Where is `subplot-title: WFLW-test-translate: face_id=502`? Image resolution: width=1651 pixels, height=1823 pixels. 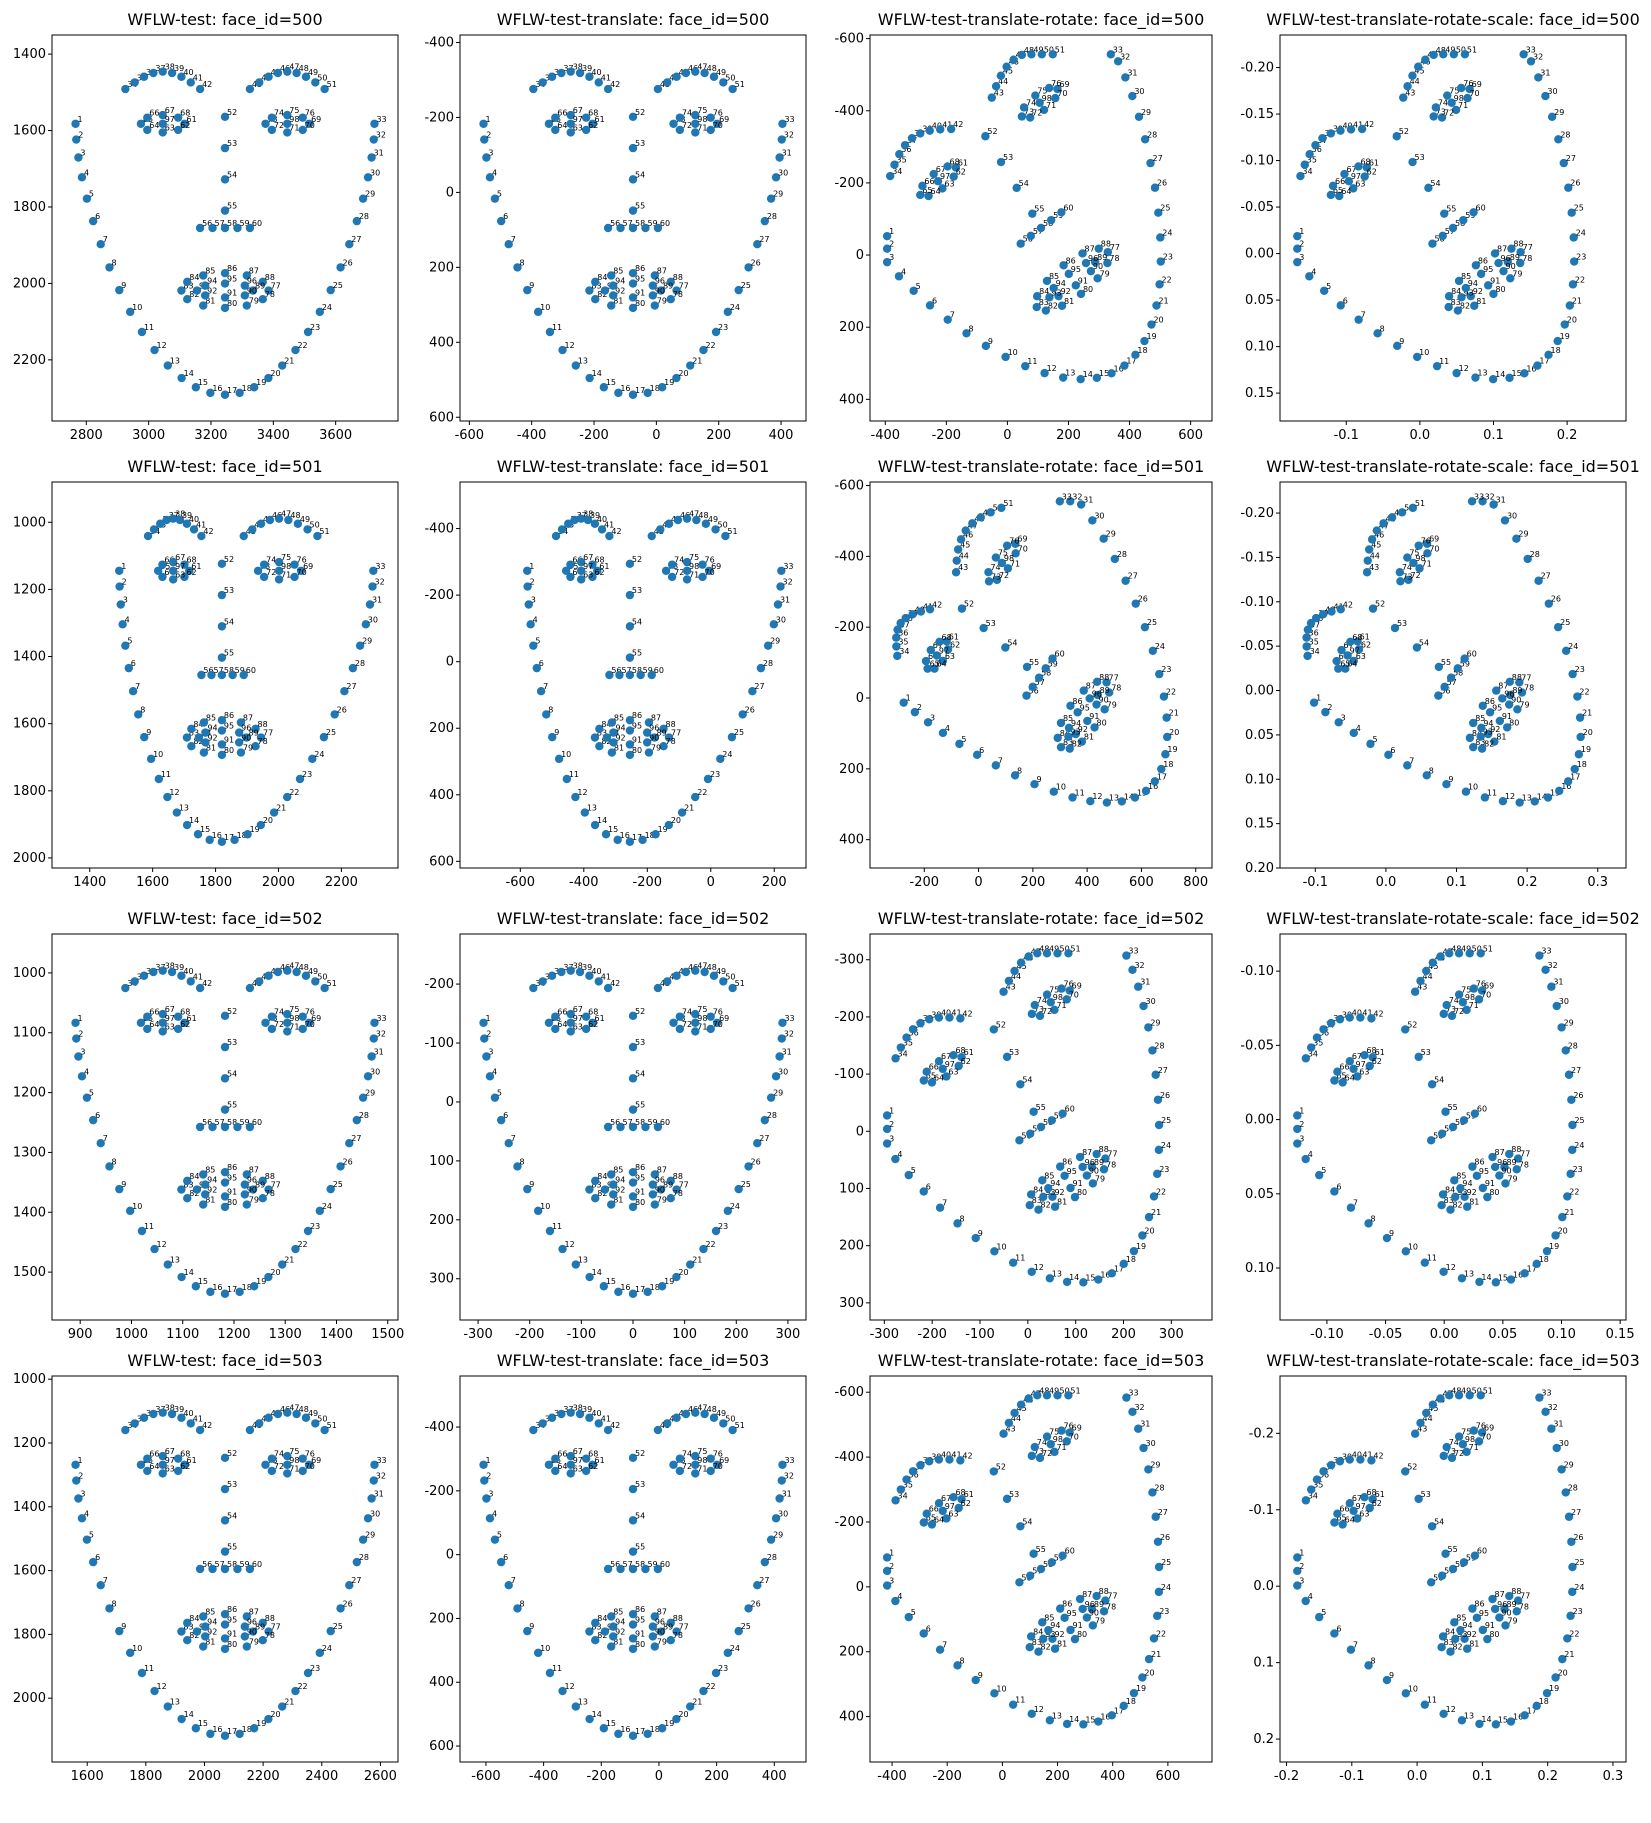 subplot-title: WFLW-test-translate: face_id=502 is located at coordinates (633, 919).